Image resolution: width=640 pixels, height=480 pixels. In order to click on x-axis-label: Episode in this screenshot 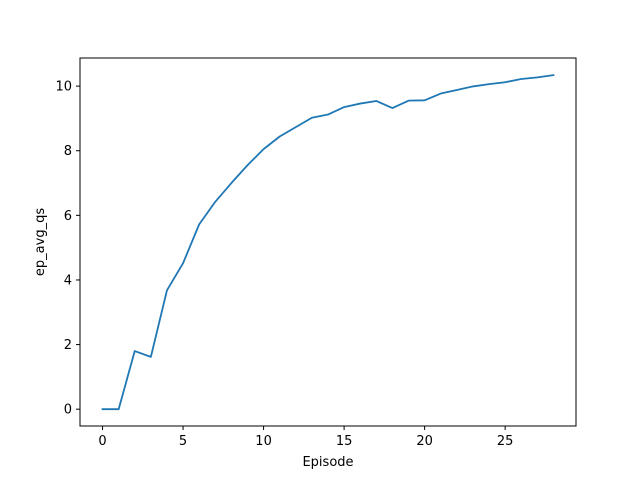, I will do `click(327, 462)`.